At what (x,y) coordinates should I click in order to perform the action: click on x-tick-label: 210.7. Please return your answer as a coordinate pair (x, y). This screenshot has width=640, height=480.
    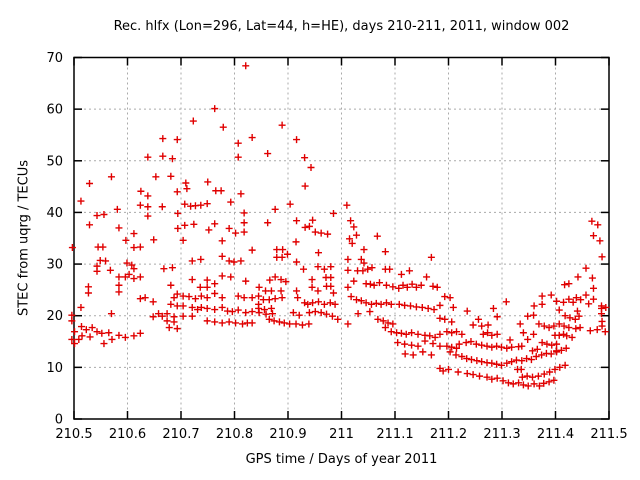
    Looking at the image, I should click on (180, 434).